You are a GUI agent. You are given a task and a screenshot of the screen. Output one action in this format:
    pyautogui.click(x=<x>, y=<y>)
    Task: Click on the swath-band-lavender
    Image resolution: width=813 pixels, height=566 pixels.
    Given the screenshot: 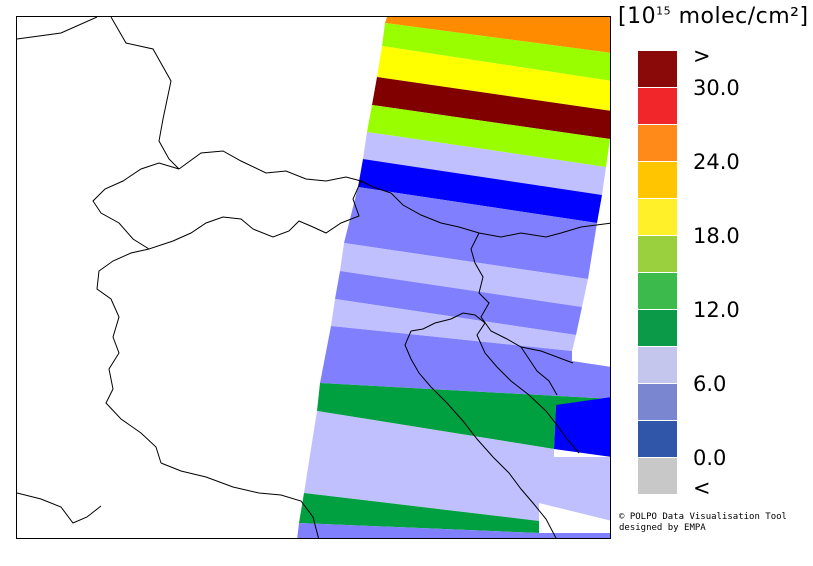 What is the action you would take?
    pyautogui.click(x=484, y=163)
    